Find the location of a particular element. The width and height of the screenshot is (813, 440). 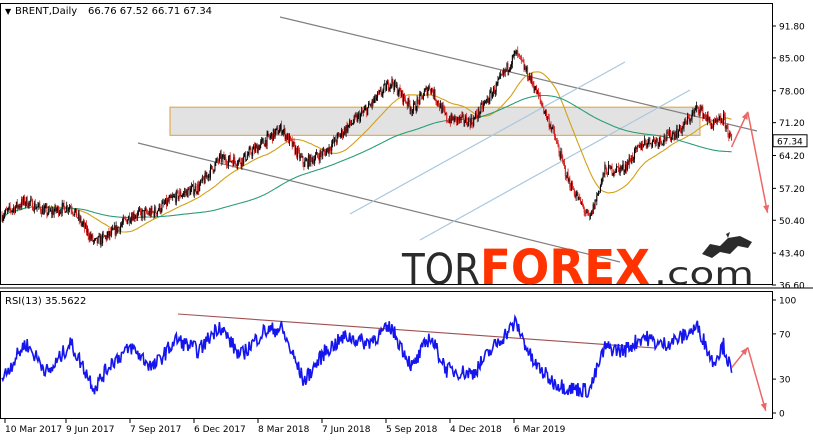

y-tick-label: 91.80 is located at coordinates (792, 28).